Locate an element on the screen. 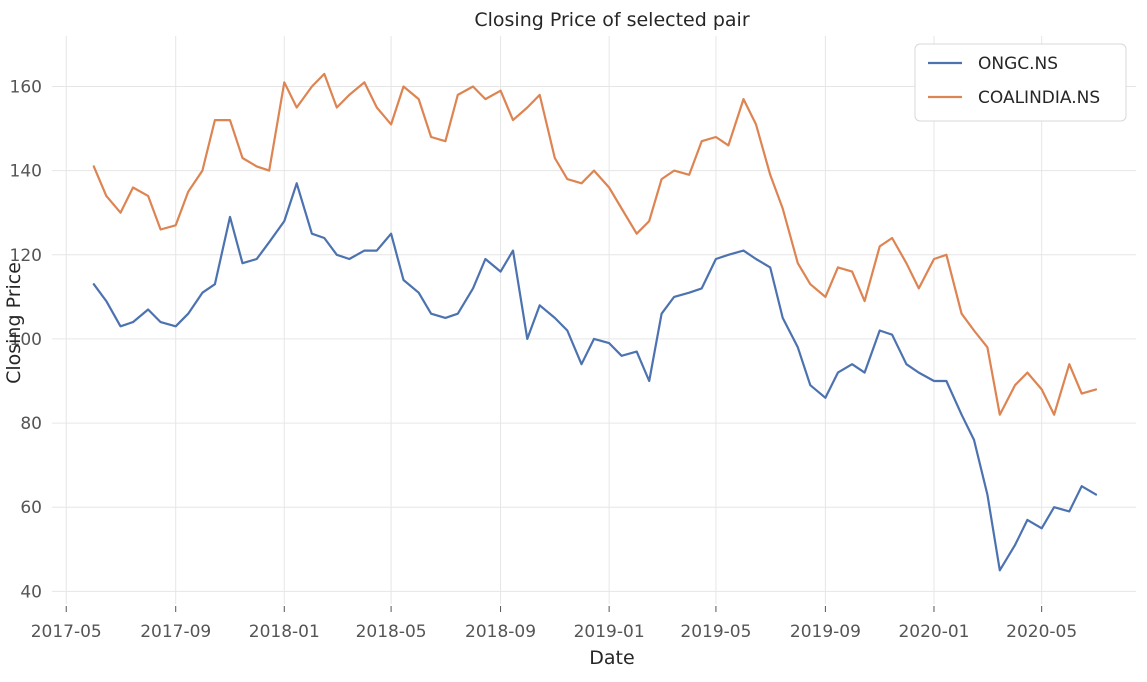 This screenshot has width=1147, height=682. y-tick-labels: 40 60 80 100 120 140 160 is located at coordinates (26, 339).